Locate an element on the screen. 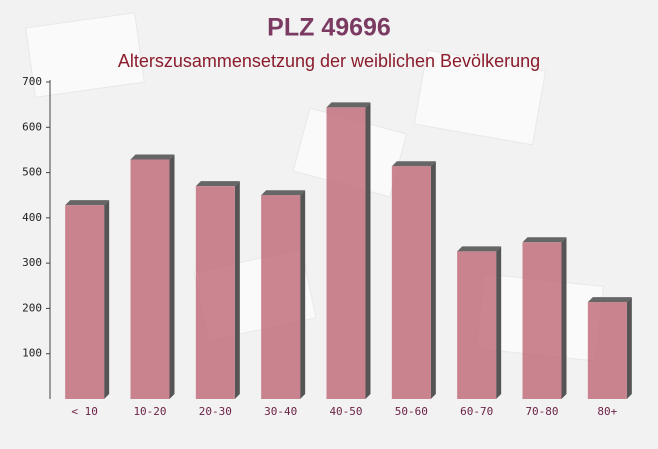 The width and height of the screenshot is (658, 449). x-tick-label: 40-50 is located at coordinates (345, 411).